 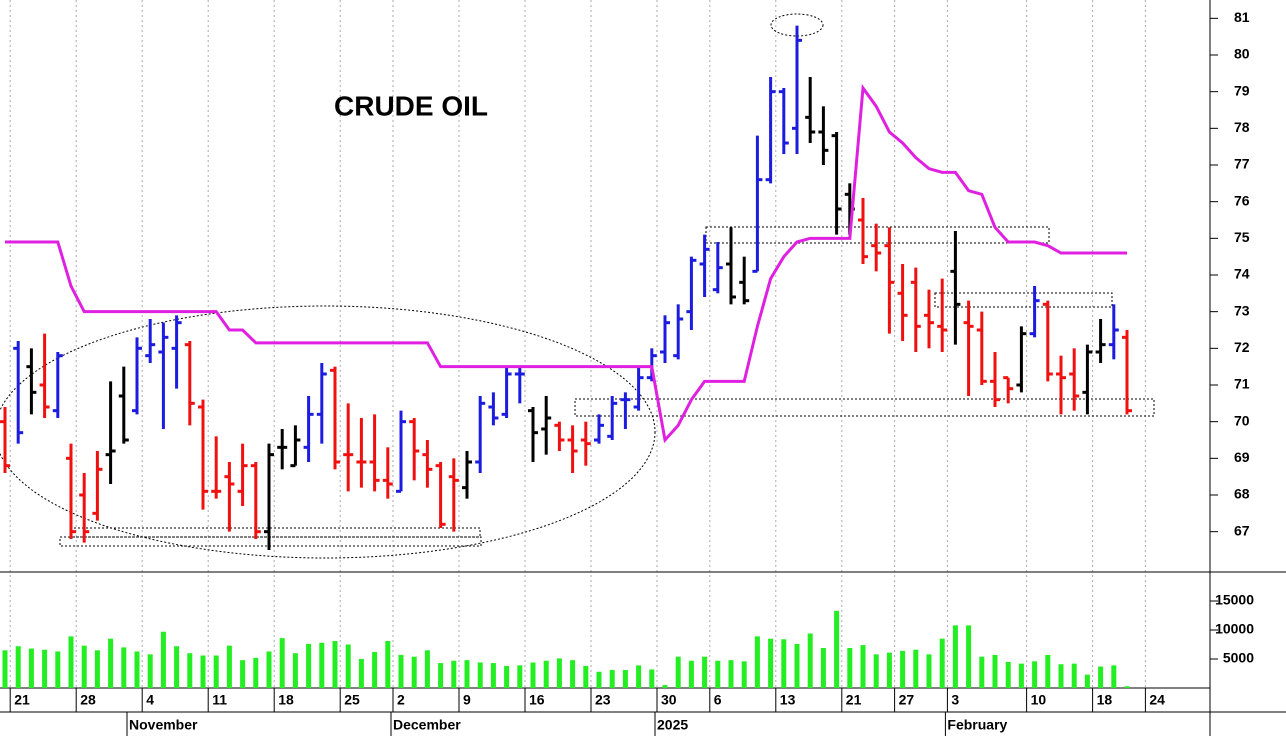 I want to click on x-tick-label: 11, so click(x=219, y=700).